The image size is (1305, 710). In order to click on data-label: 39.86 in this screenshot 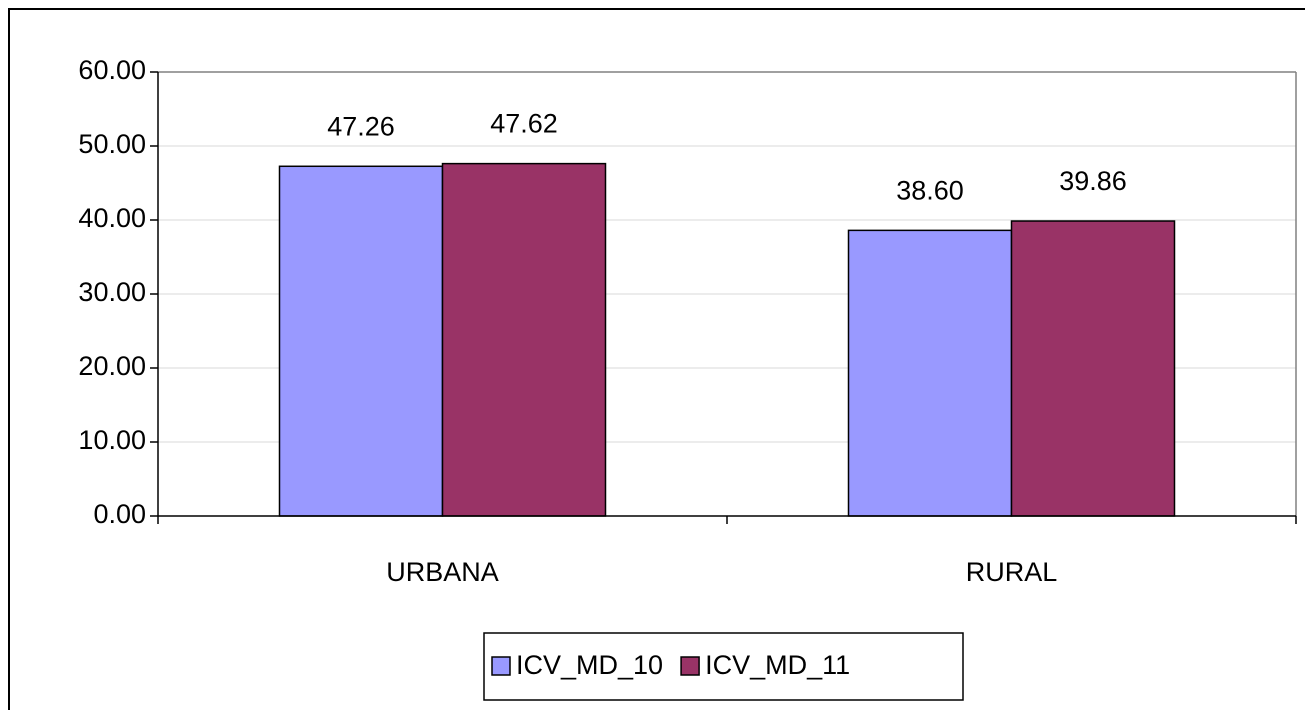, I will do `click(1093, 181)`.